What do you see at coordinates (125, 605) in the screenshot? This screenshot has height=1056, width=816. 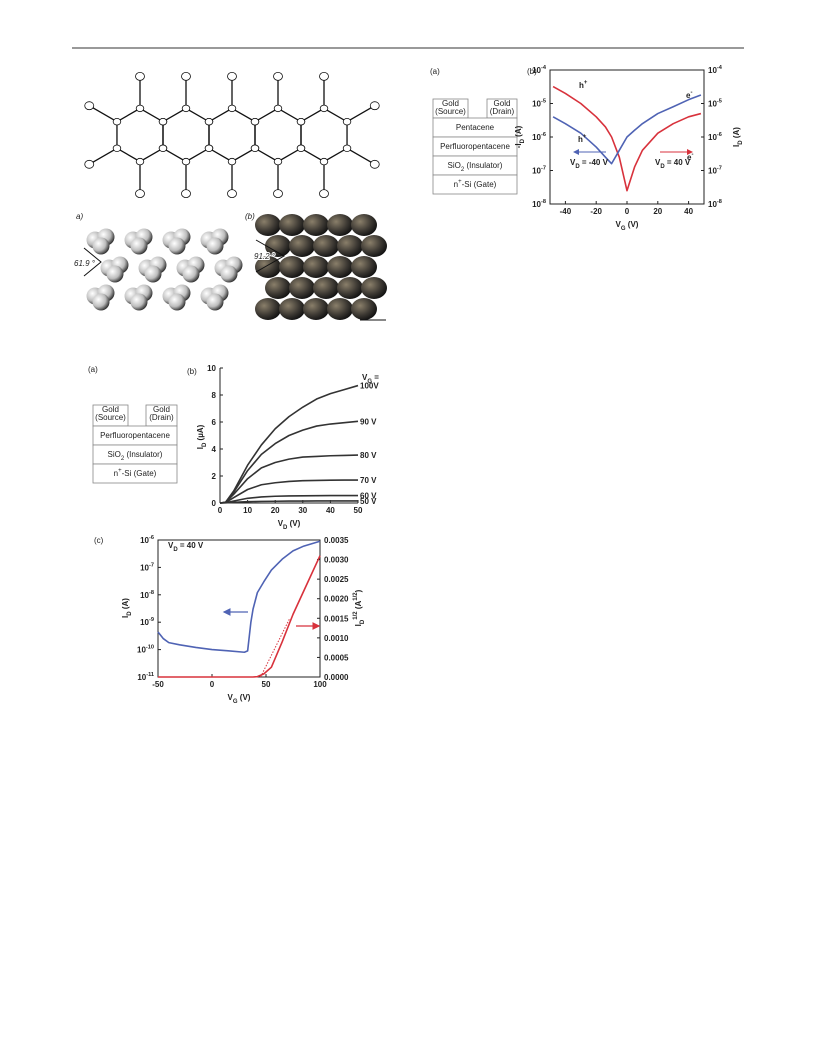 I see `text-part: (A)` at bounding box center [125, 605].